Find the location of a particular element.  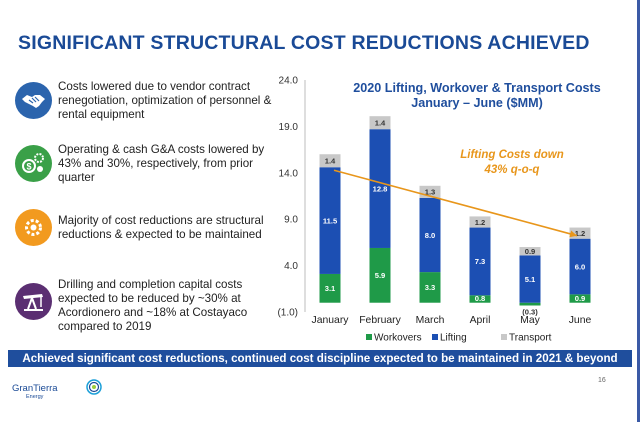

bar-transport-february is located at coordinates (380, 123).